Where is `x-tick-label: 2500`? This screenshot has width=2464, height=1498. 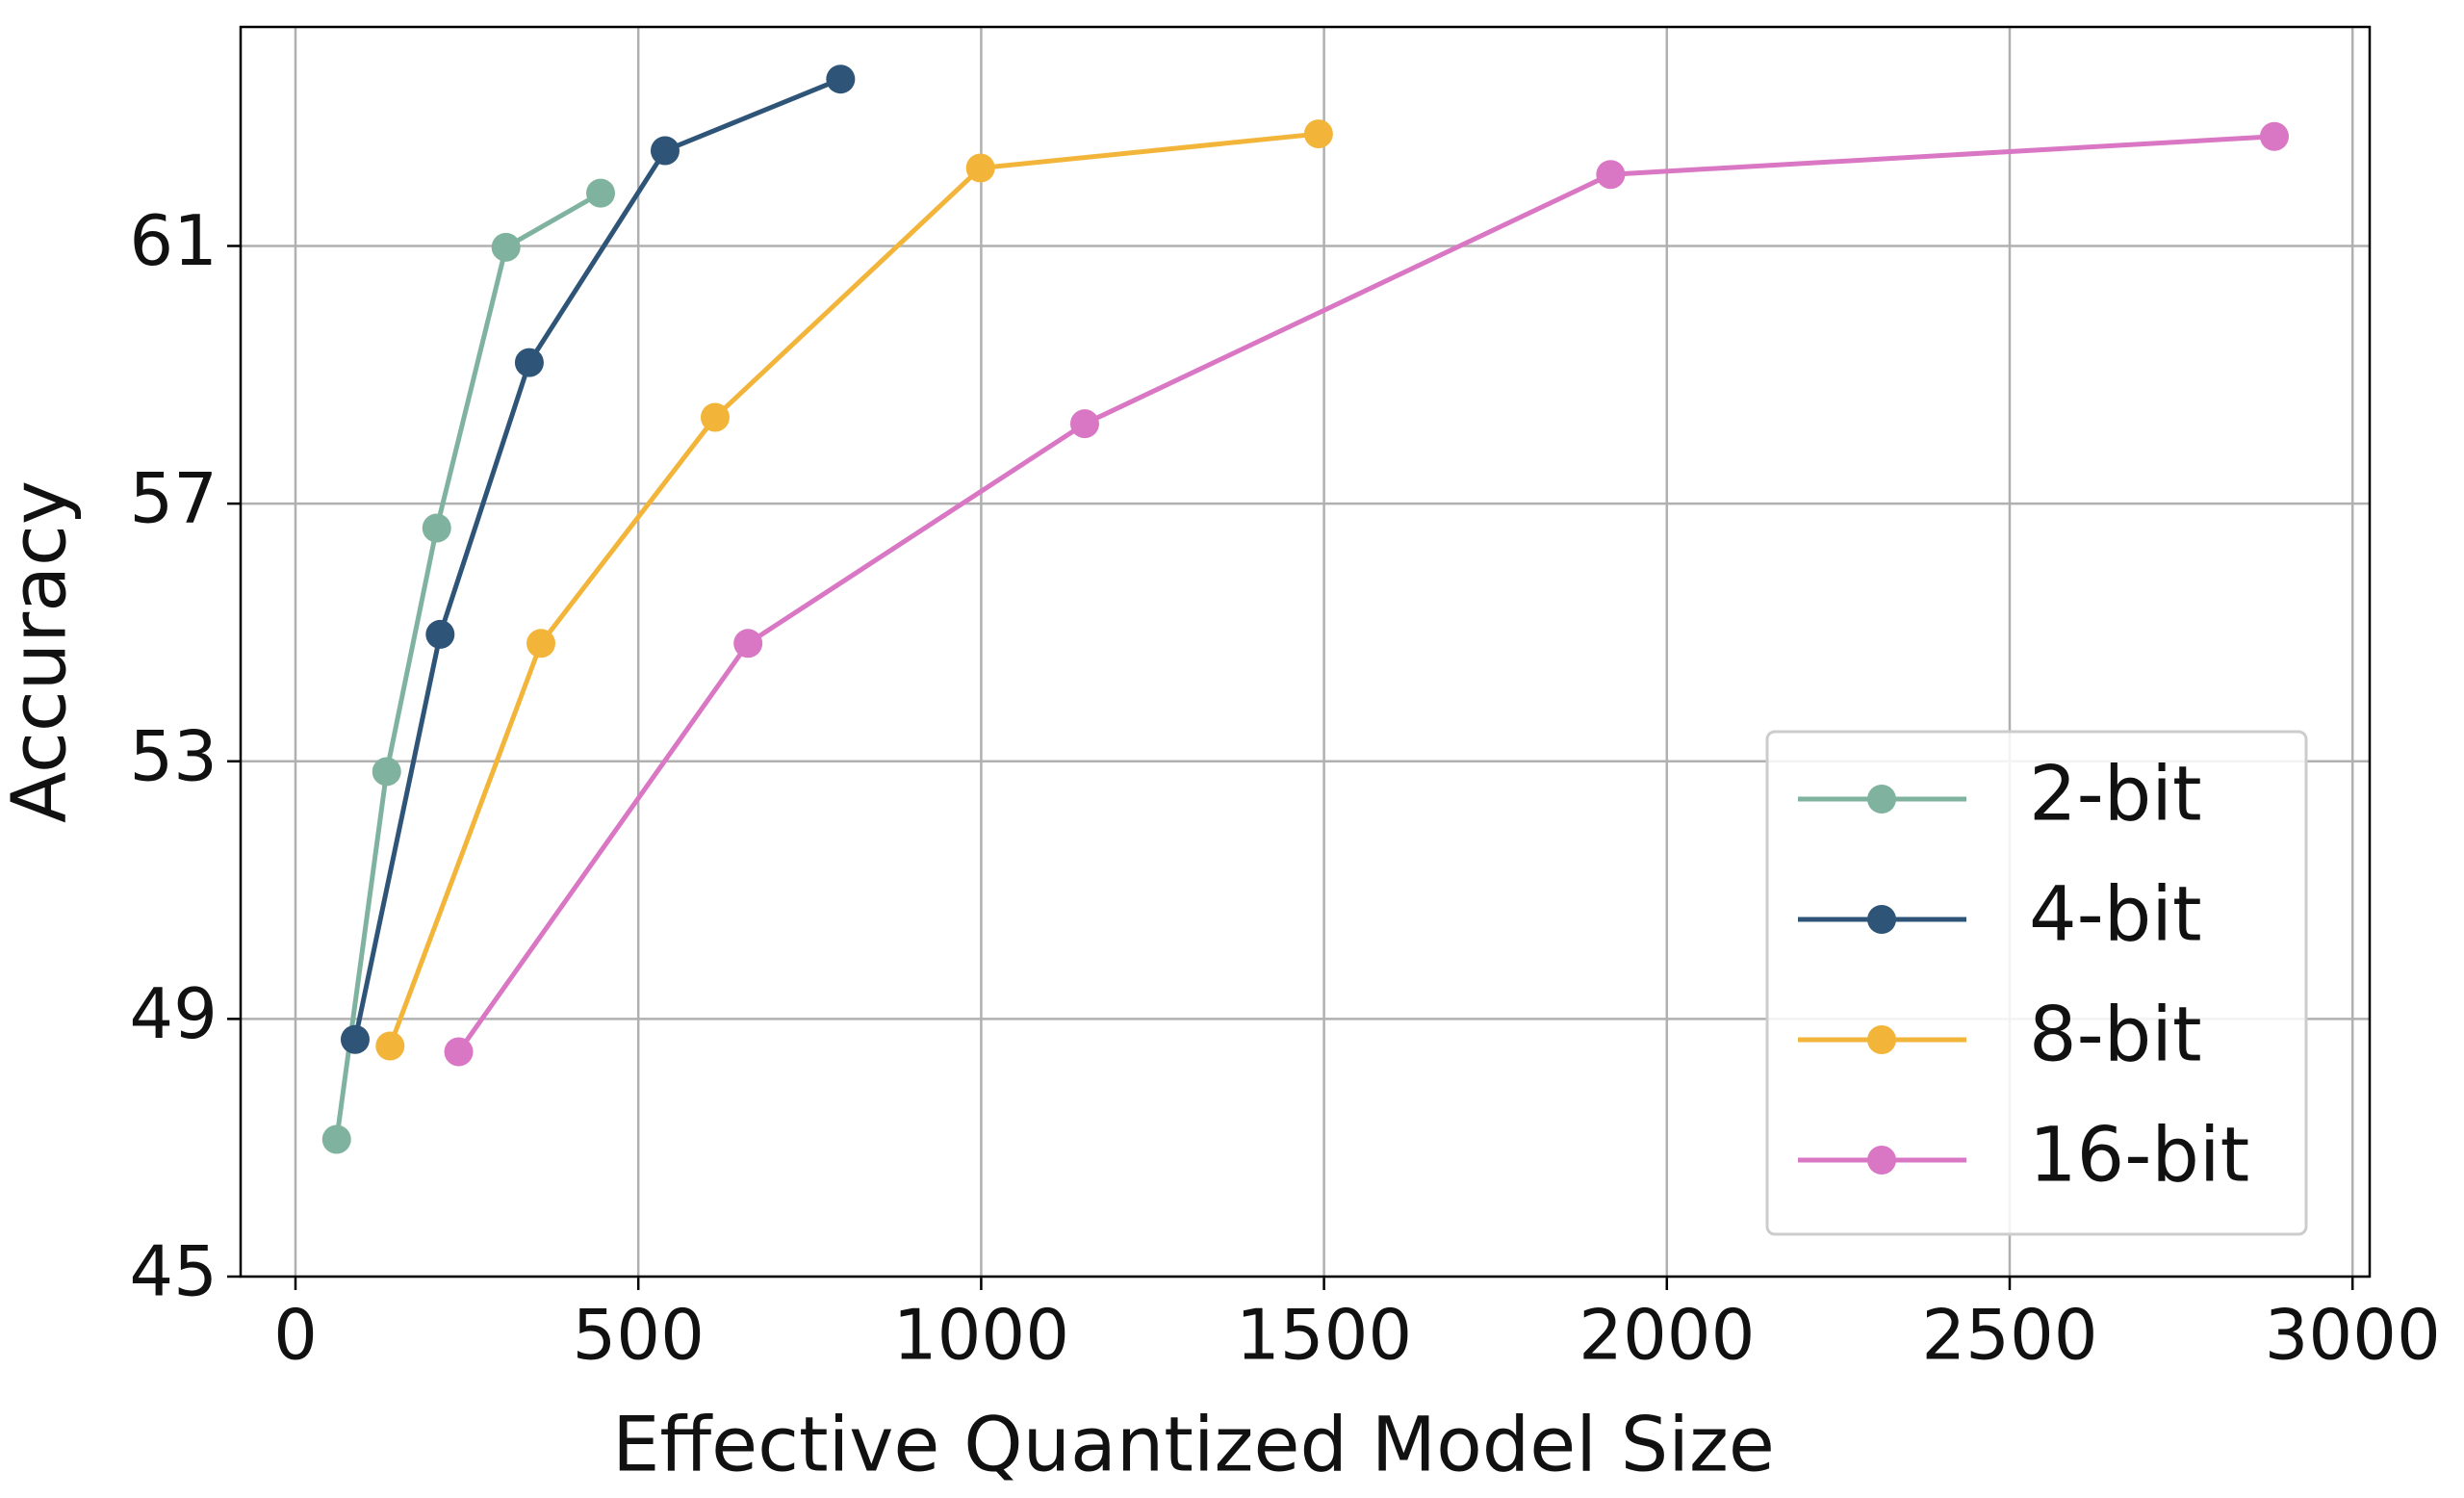
x-tick-label: 2500 is located at coordinates (2009, 1335).